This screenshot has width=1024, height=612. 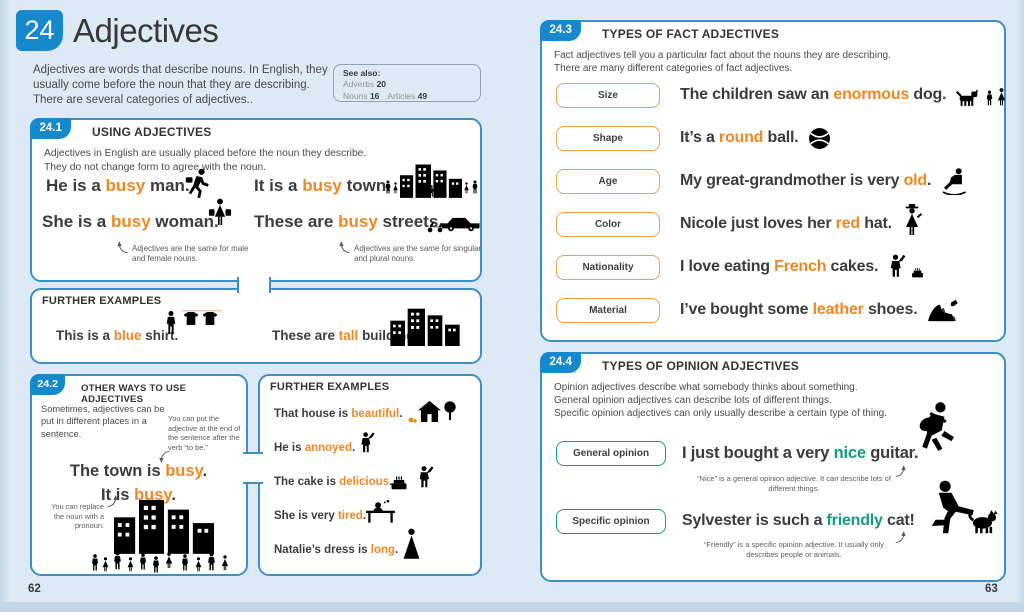 I want to click on example-sentence: Natalie’s dress is long., so click(x=336, y=550).